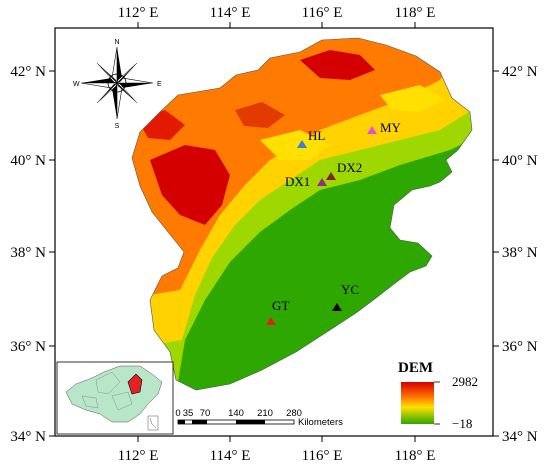 The width and height of the screenshot is (550, 471). What do you see at coordinates (297, 181) in the screenshot?
I see `site-label-dx1: DX1` at bounding box center [297, 181].